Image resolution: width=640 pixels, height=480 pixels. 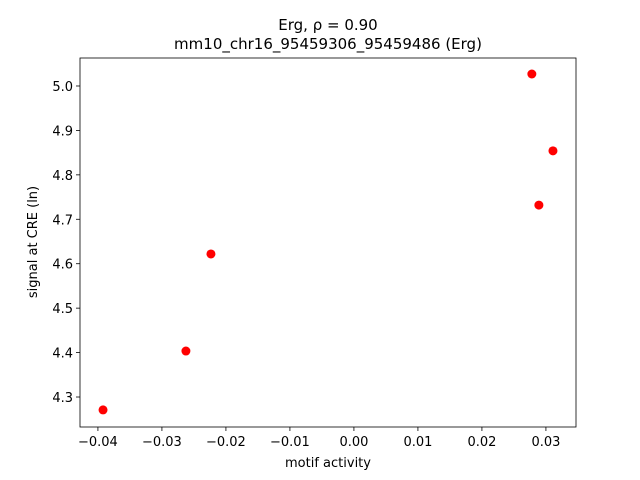 What do you see at coordinates (62, 398) in the screenshot?
I see `y-tick-label: 4.3` at bounding box center [62, 398].